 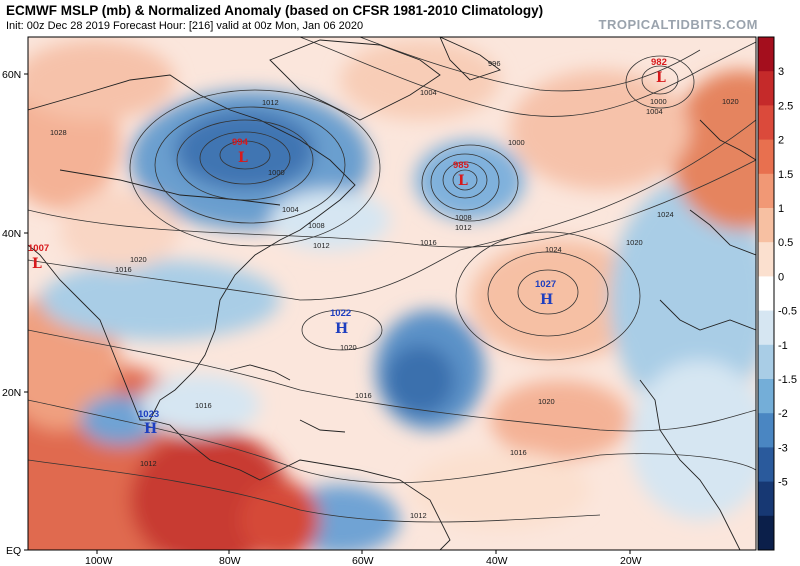 What do you see at coordinates (787, 380) in the screenshot?
I see `colorbar-label: -1.5` at bounding box center [787, 380].